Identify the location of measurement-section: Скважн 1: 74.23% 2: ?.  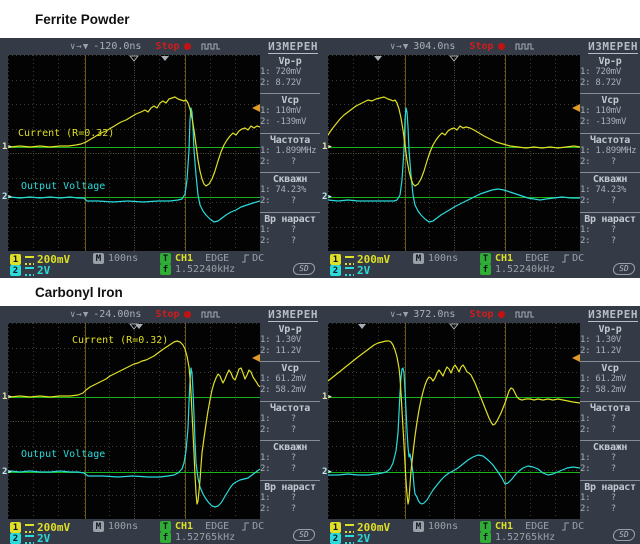
(290, 191).